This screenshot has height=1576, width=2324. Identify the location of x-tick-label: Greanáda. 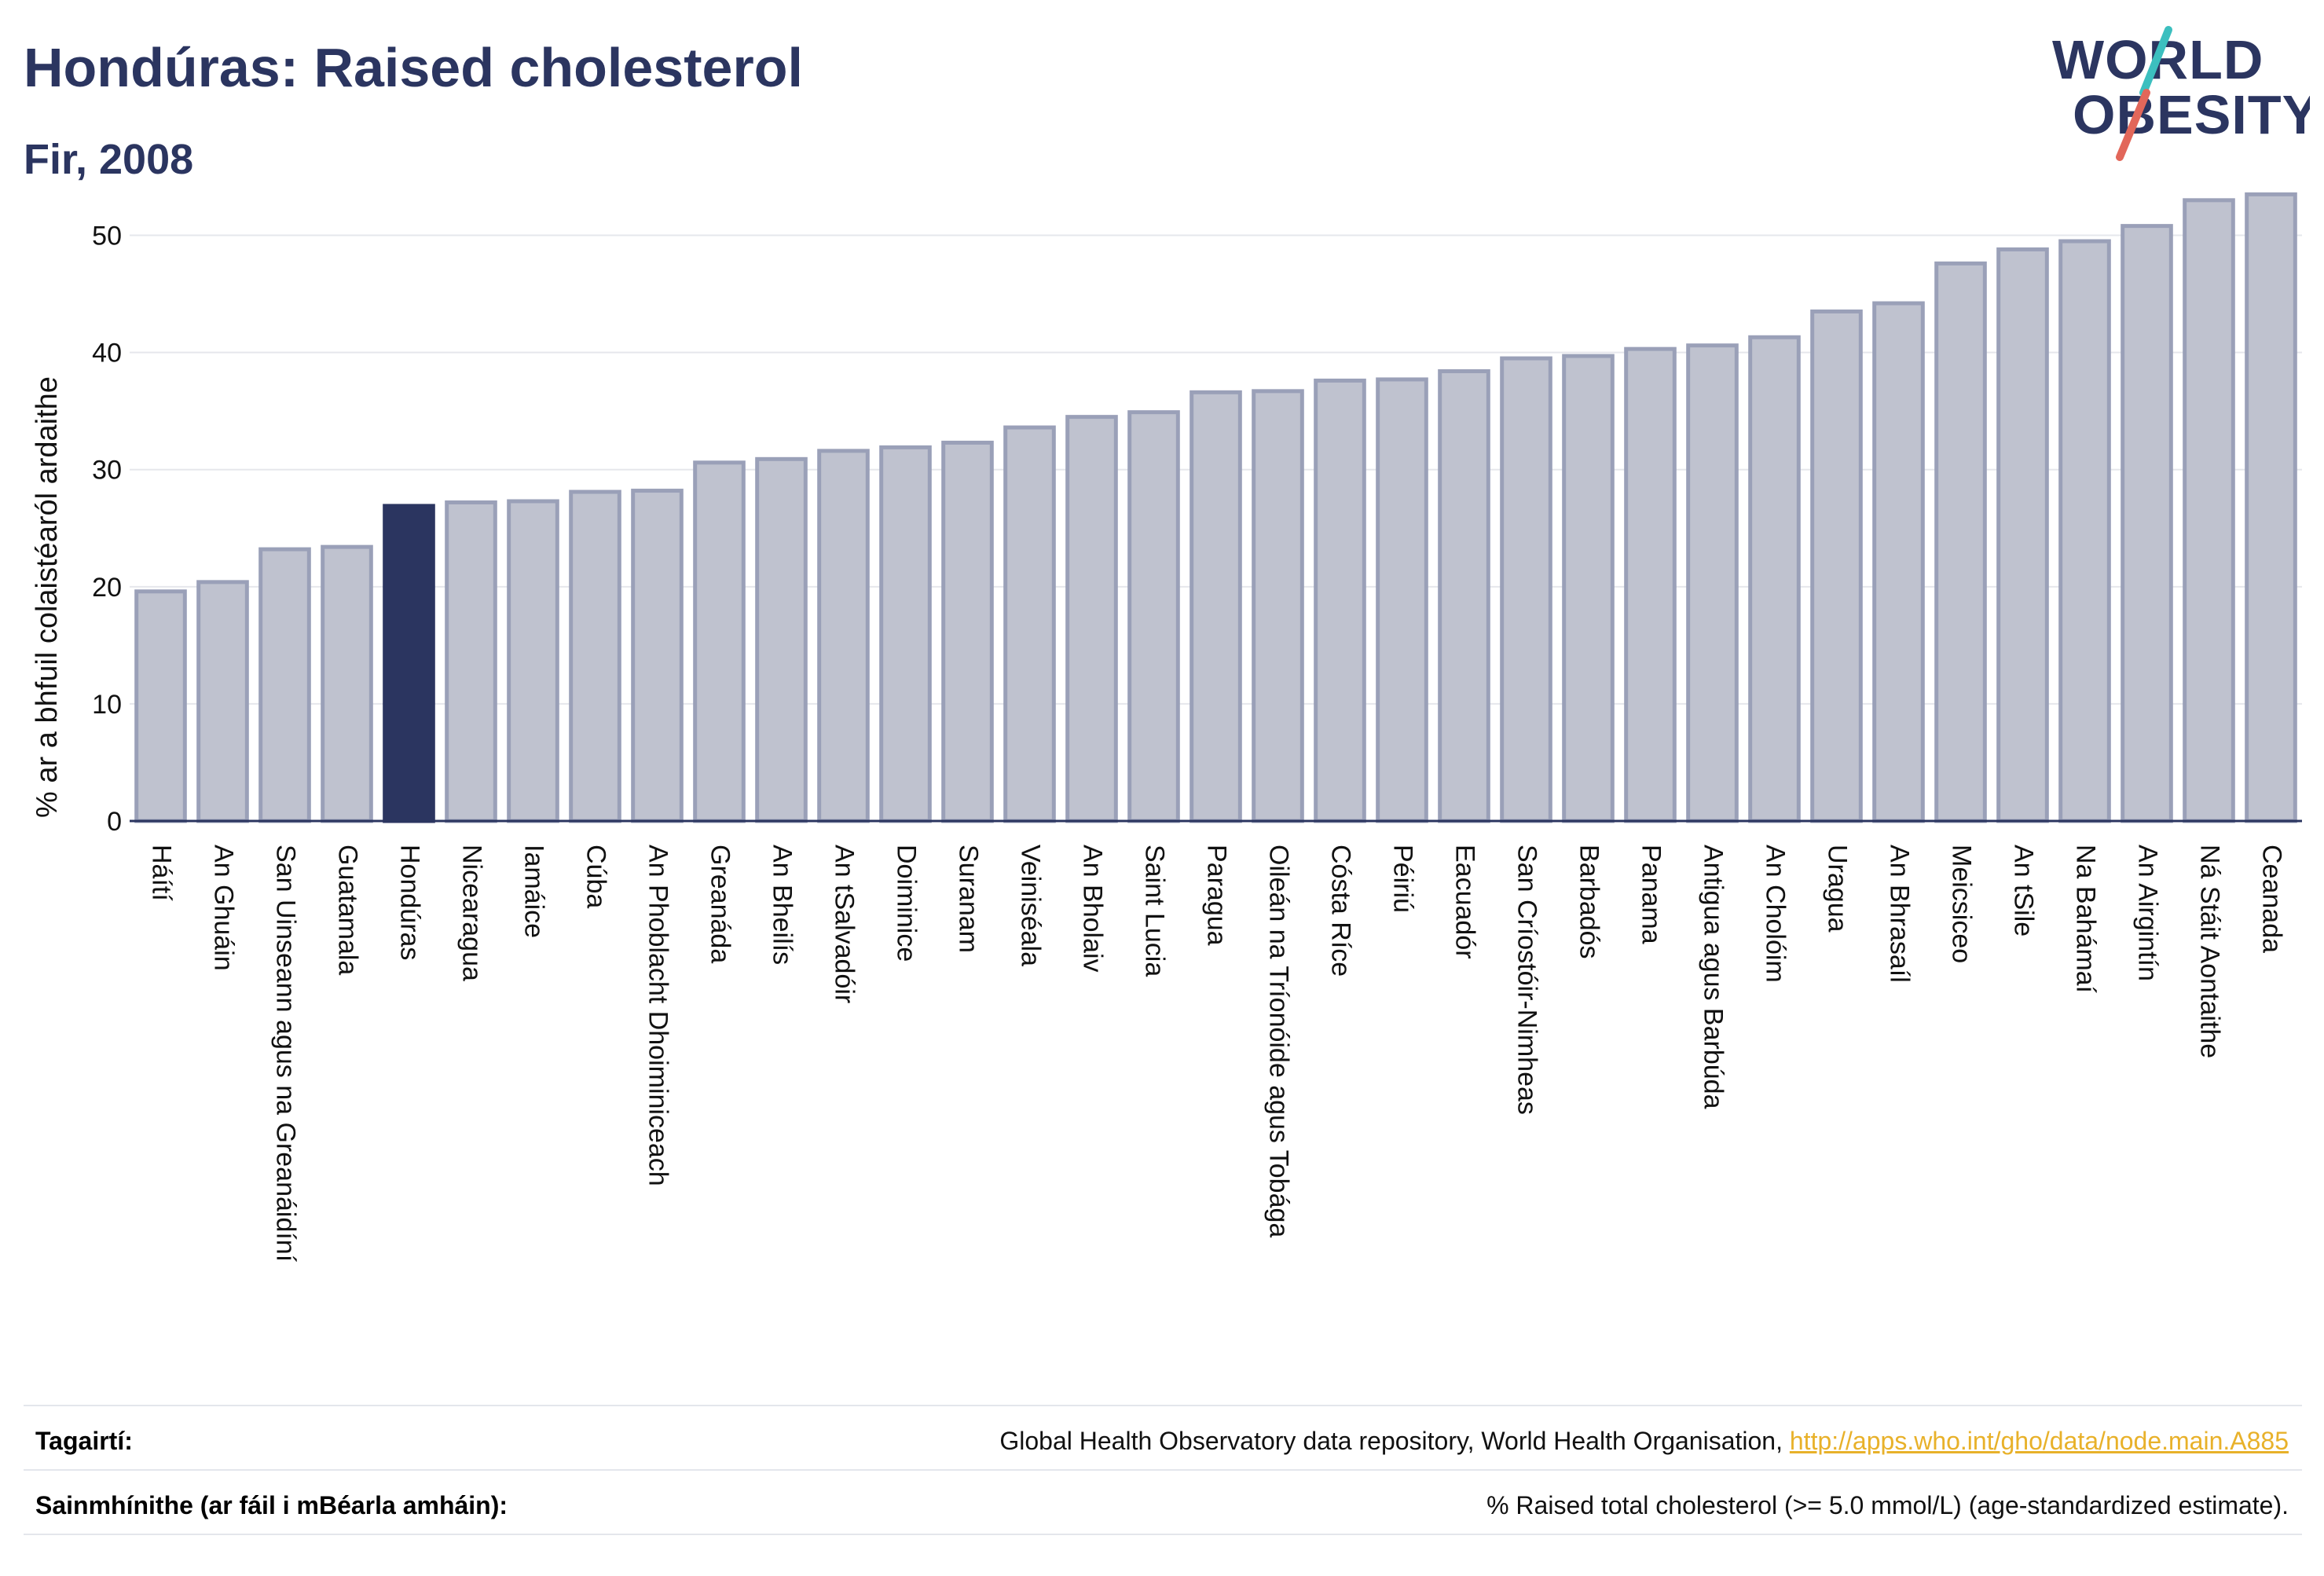
(720, 904).